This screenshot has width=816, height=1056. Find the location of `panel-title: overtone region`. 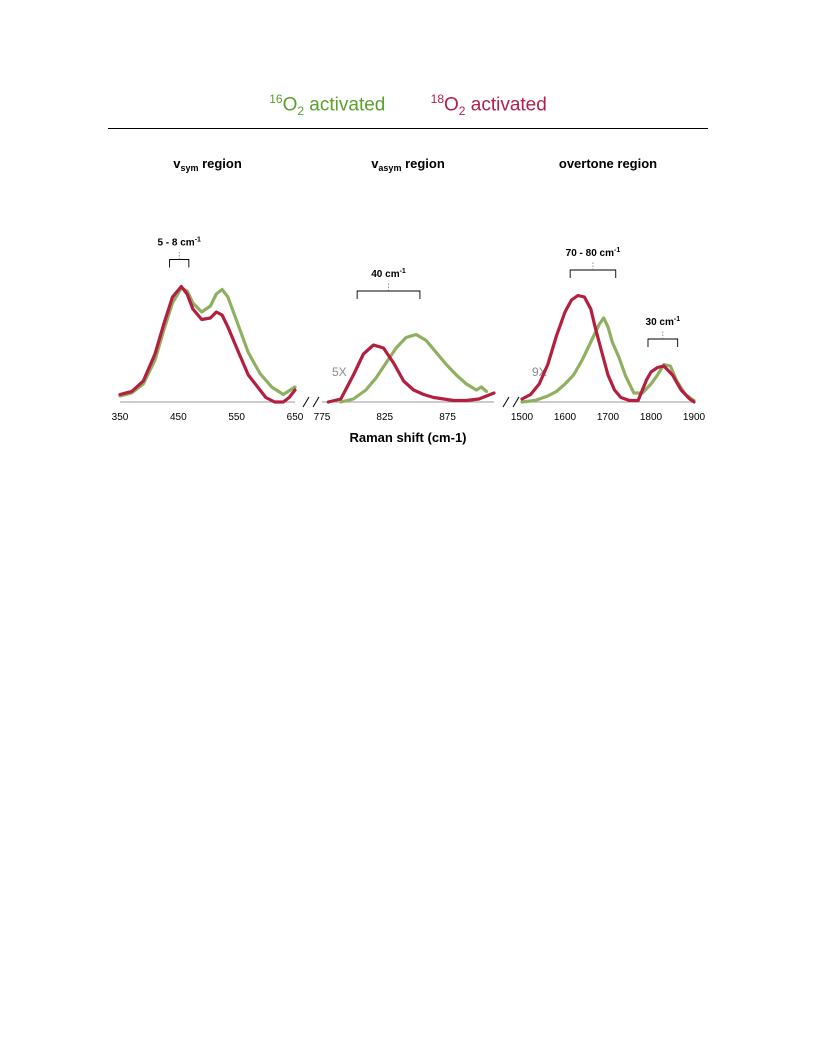

panel-title: overtone region is located at coordinates (608, 163).